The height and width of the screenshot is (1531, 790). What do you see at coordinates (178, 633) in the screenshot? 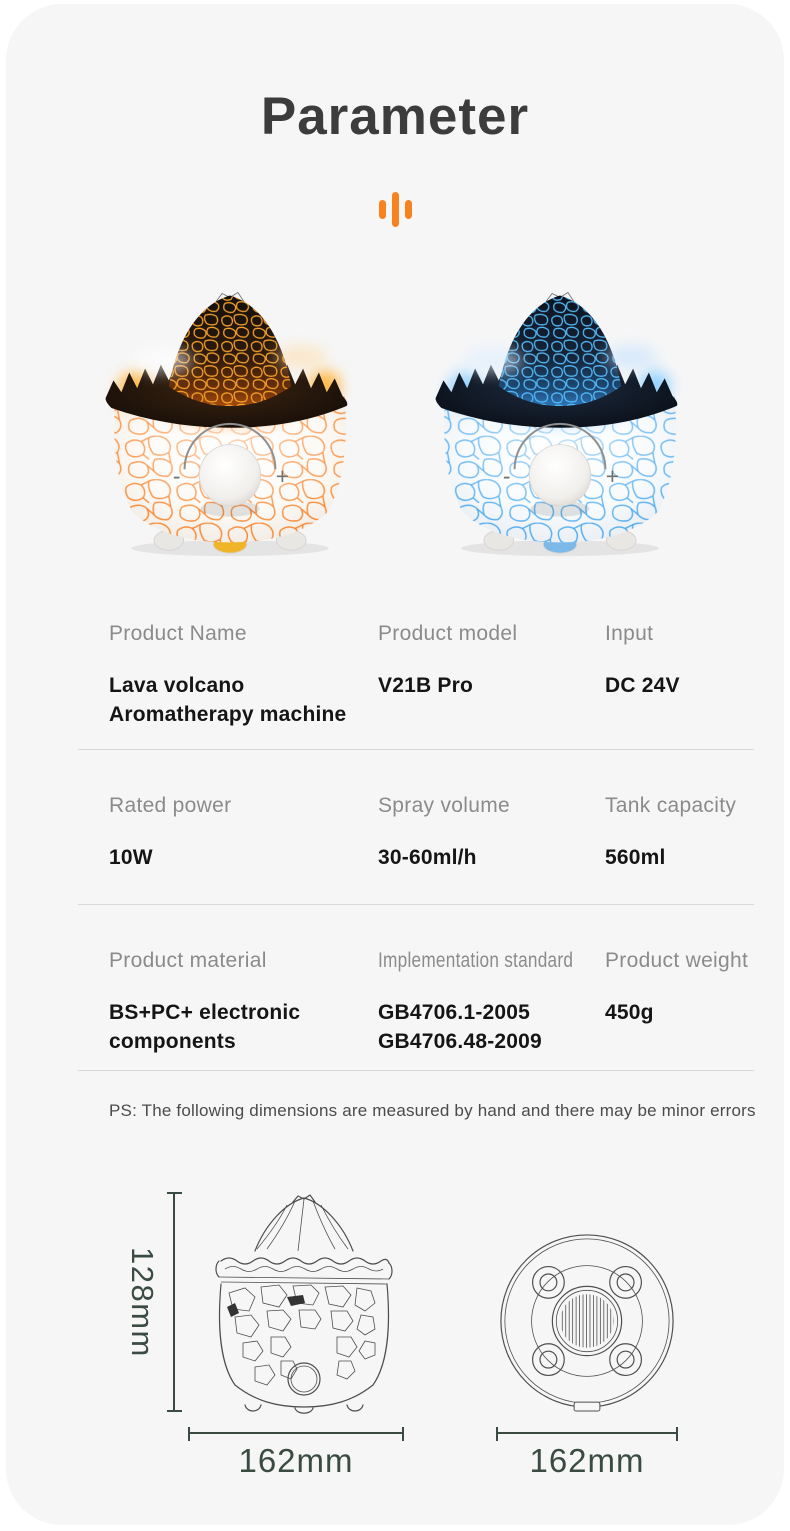
I see `spec-label: Product Name` at bounding box center [178, 633].